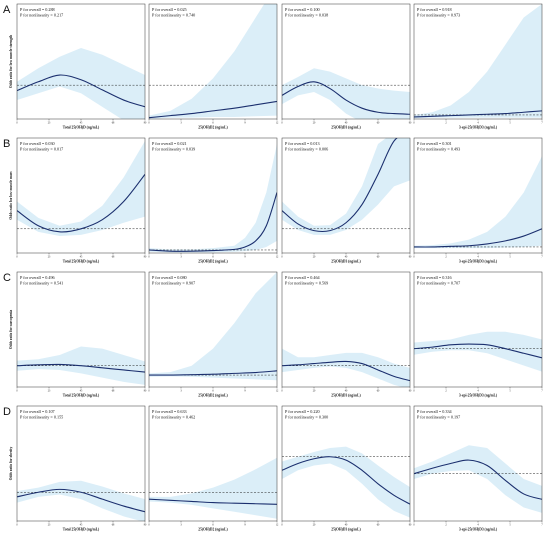 The image size is (550, 543). Describe the element at coordinates (37, 143) in the screenshot. I see `p-overall-label: P for overall = 0.030` at that location.